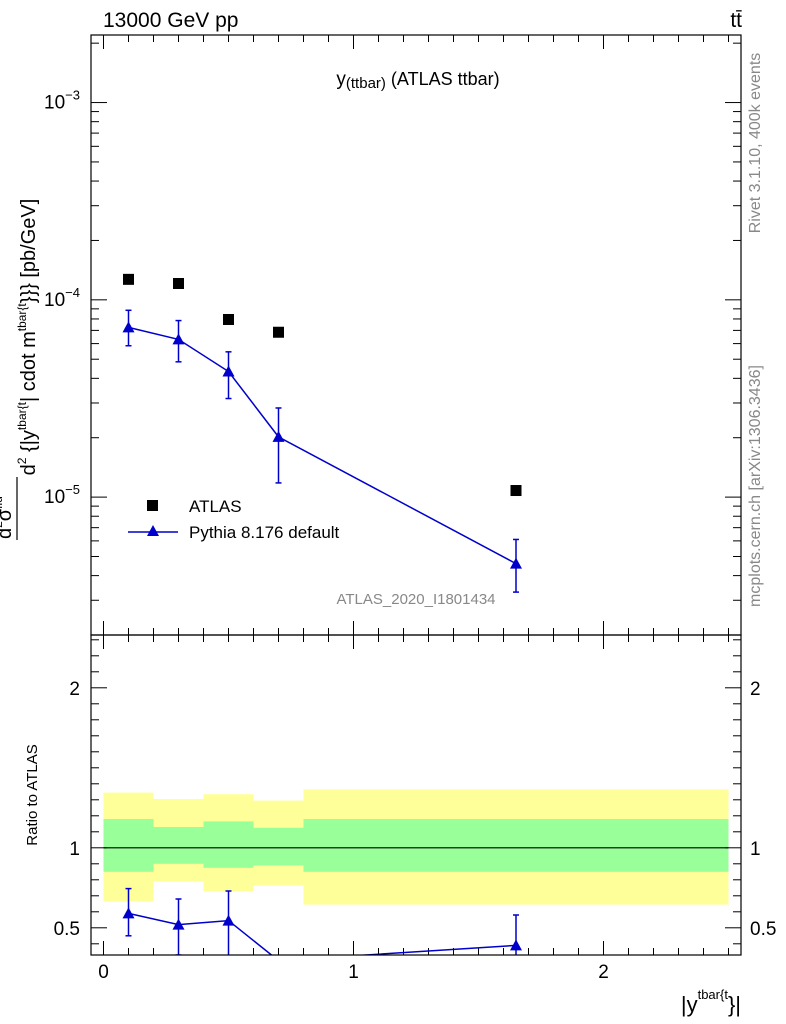 The width and height of the screenshot is (786, 1024). Describe the element at coordinates (74, 849) in the screenshot. I see `ratio-y-tick-label-left: 1` at that location.